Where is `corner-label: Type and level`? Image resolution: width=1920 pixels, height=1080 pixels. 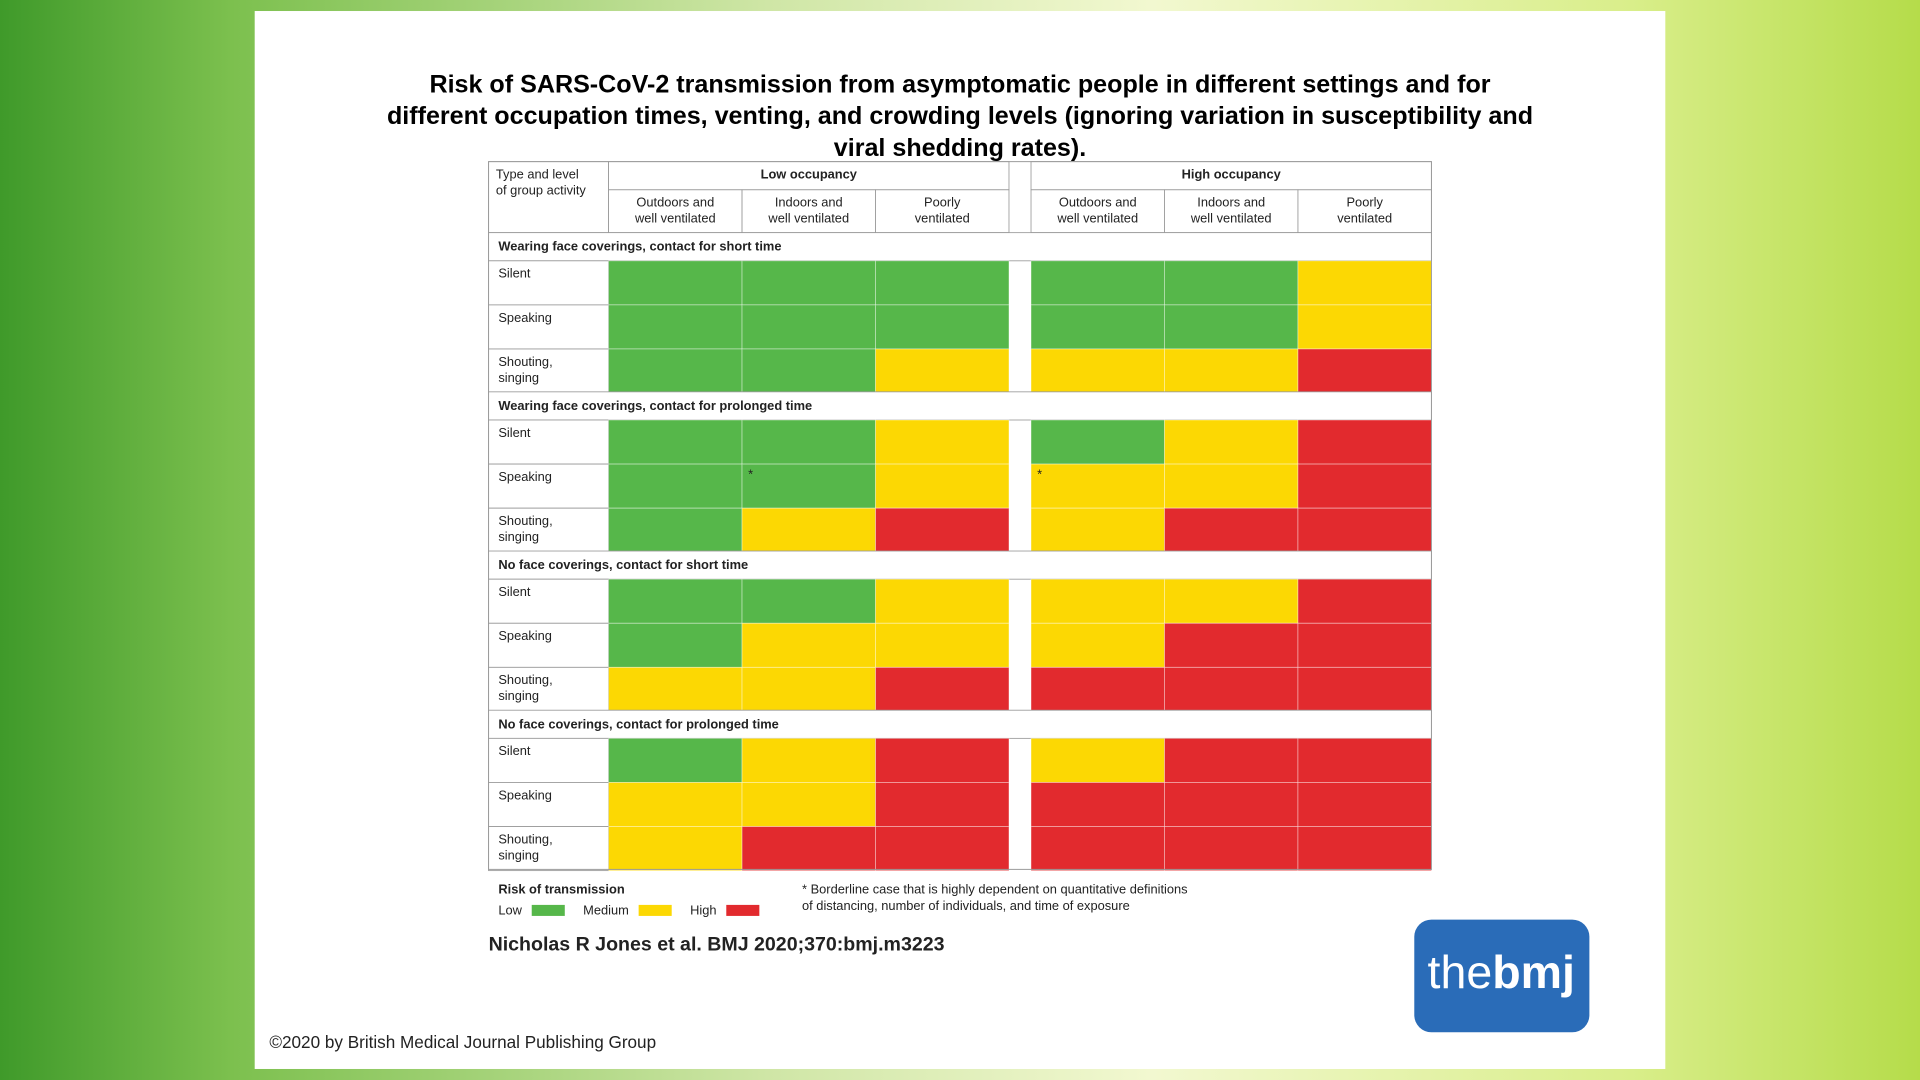
corner-label: Type and level is located at coordinates (537, 173).